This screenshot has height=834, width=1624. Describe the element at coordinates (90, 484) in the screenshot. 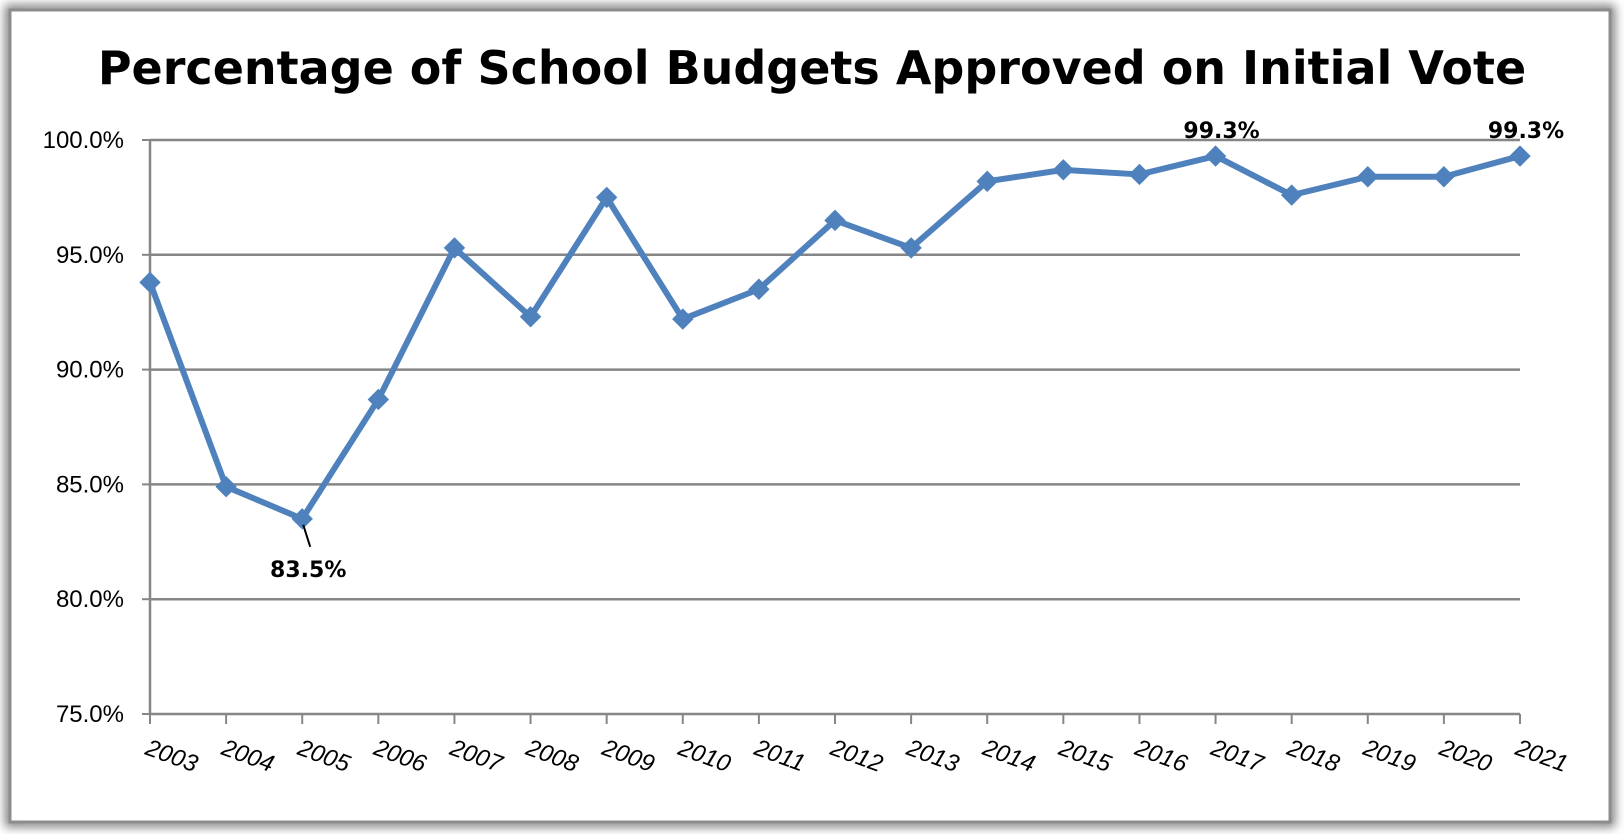

I see `y-tick-label: 85.0%` at that location.